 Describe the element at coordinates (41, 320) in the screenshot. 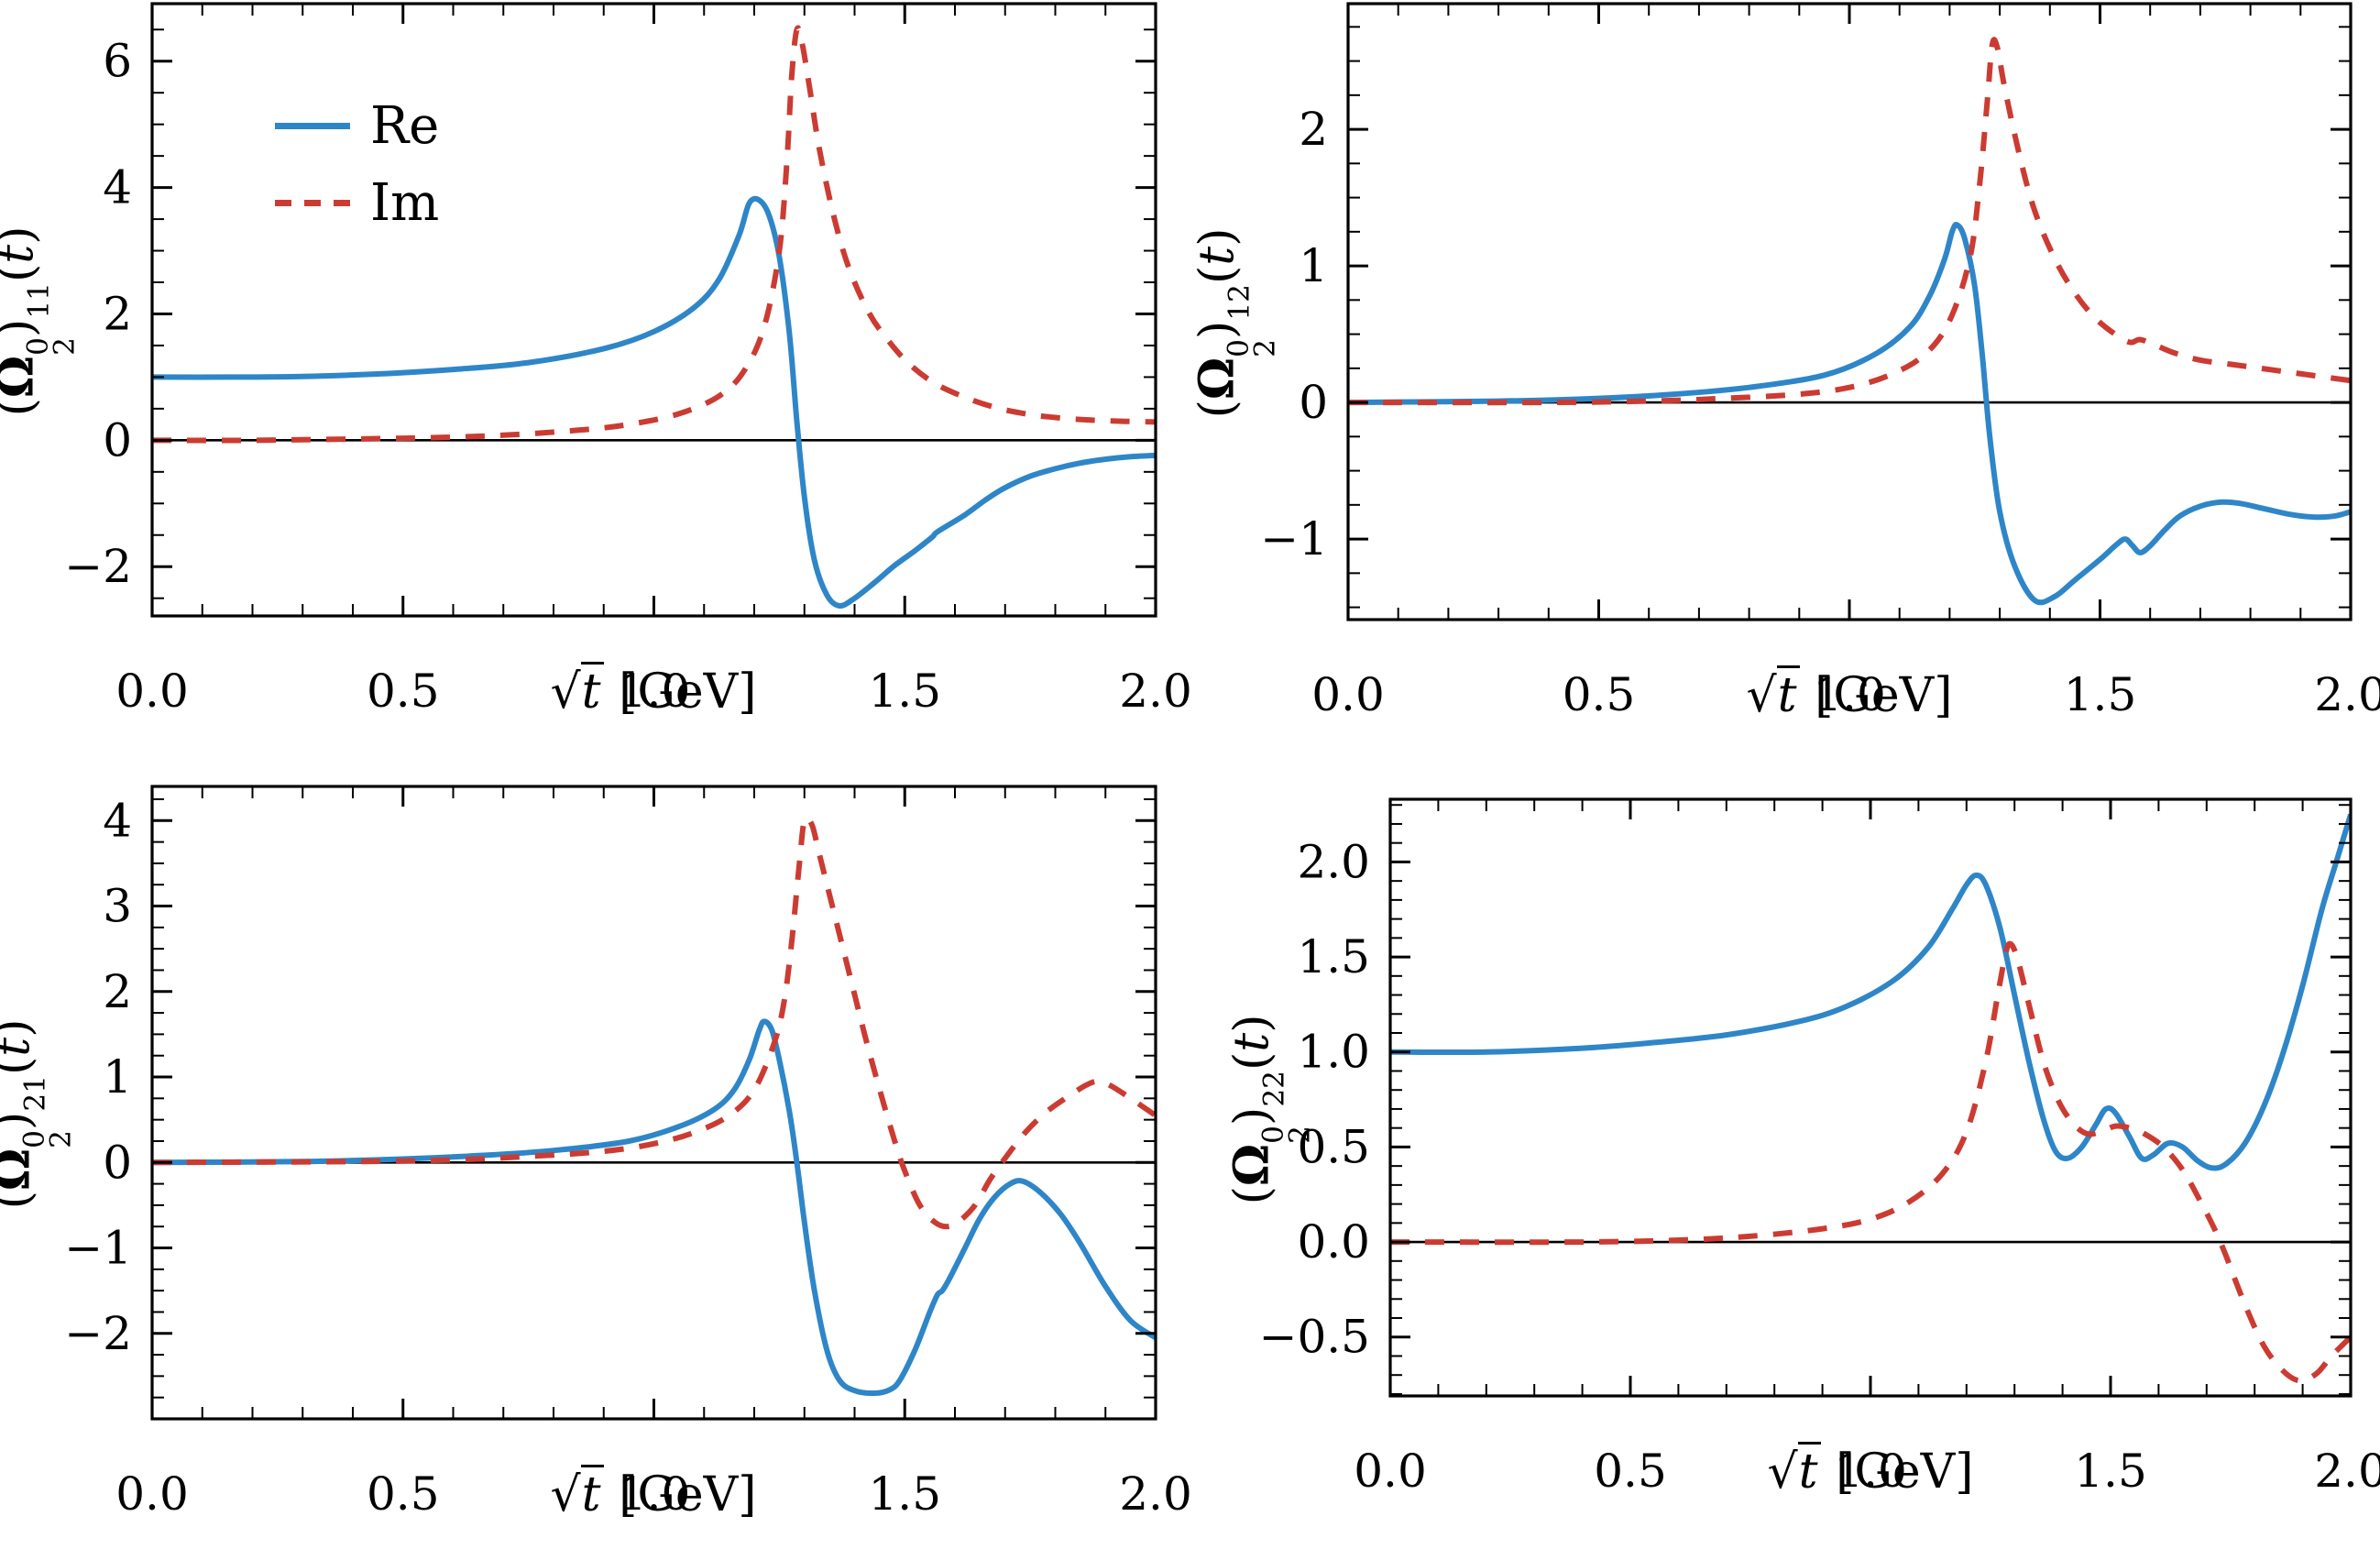

I see `y-axis-label-omega11: (Ω02)11(t)` at that location.